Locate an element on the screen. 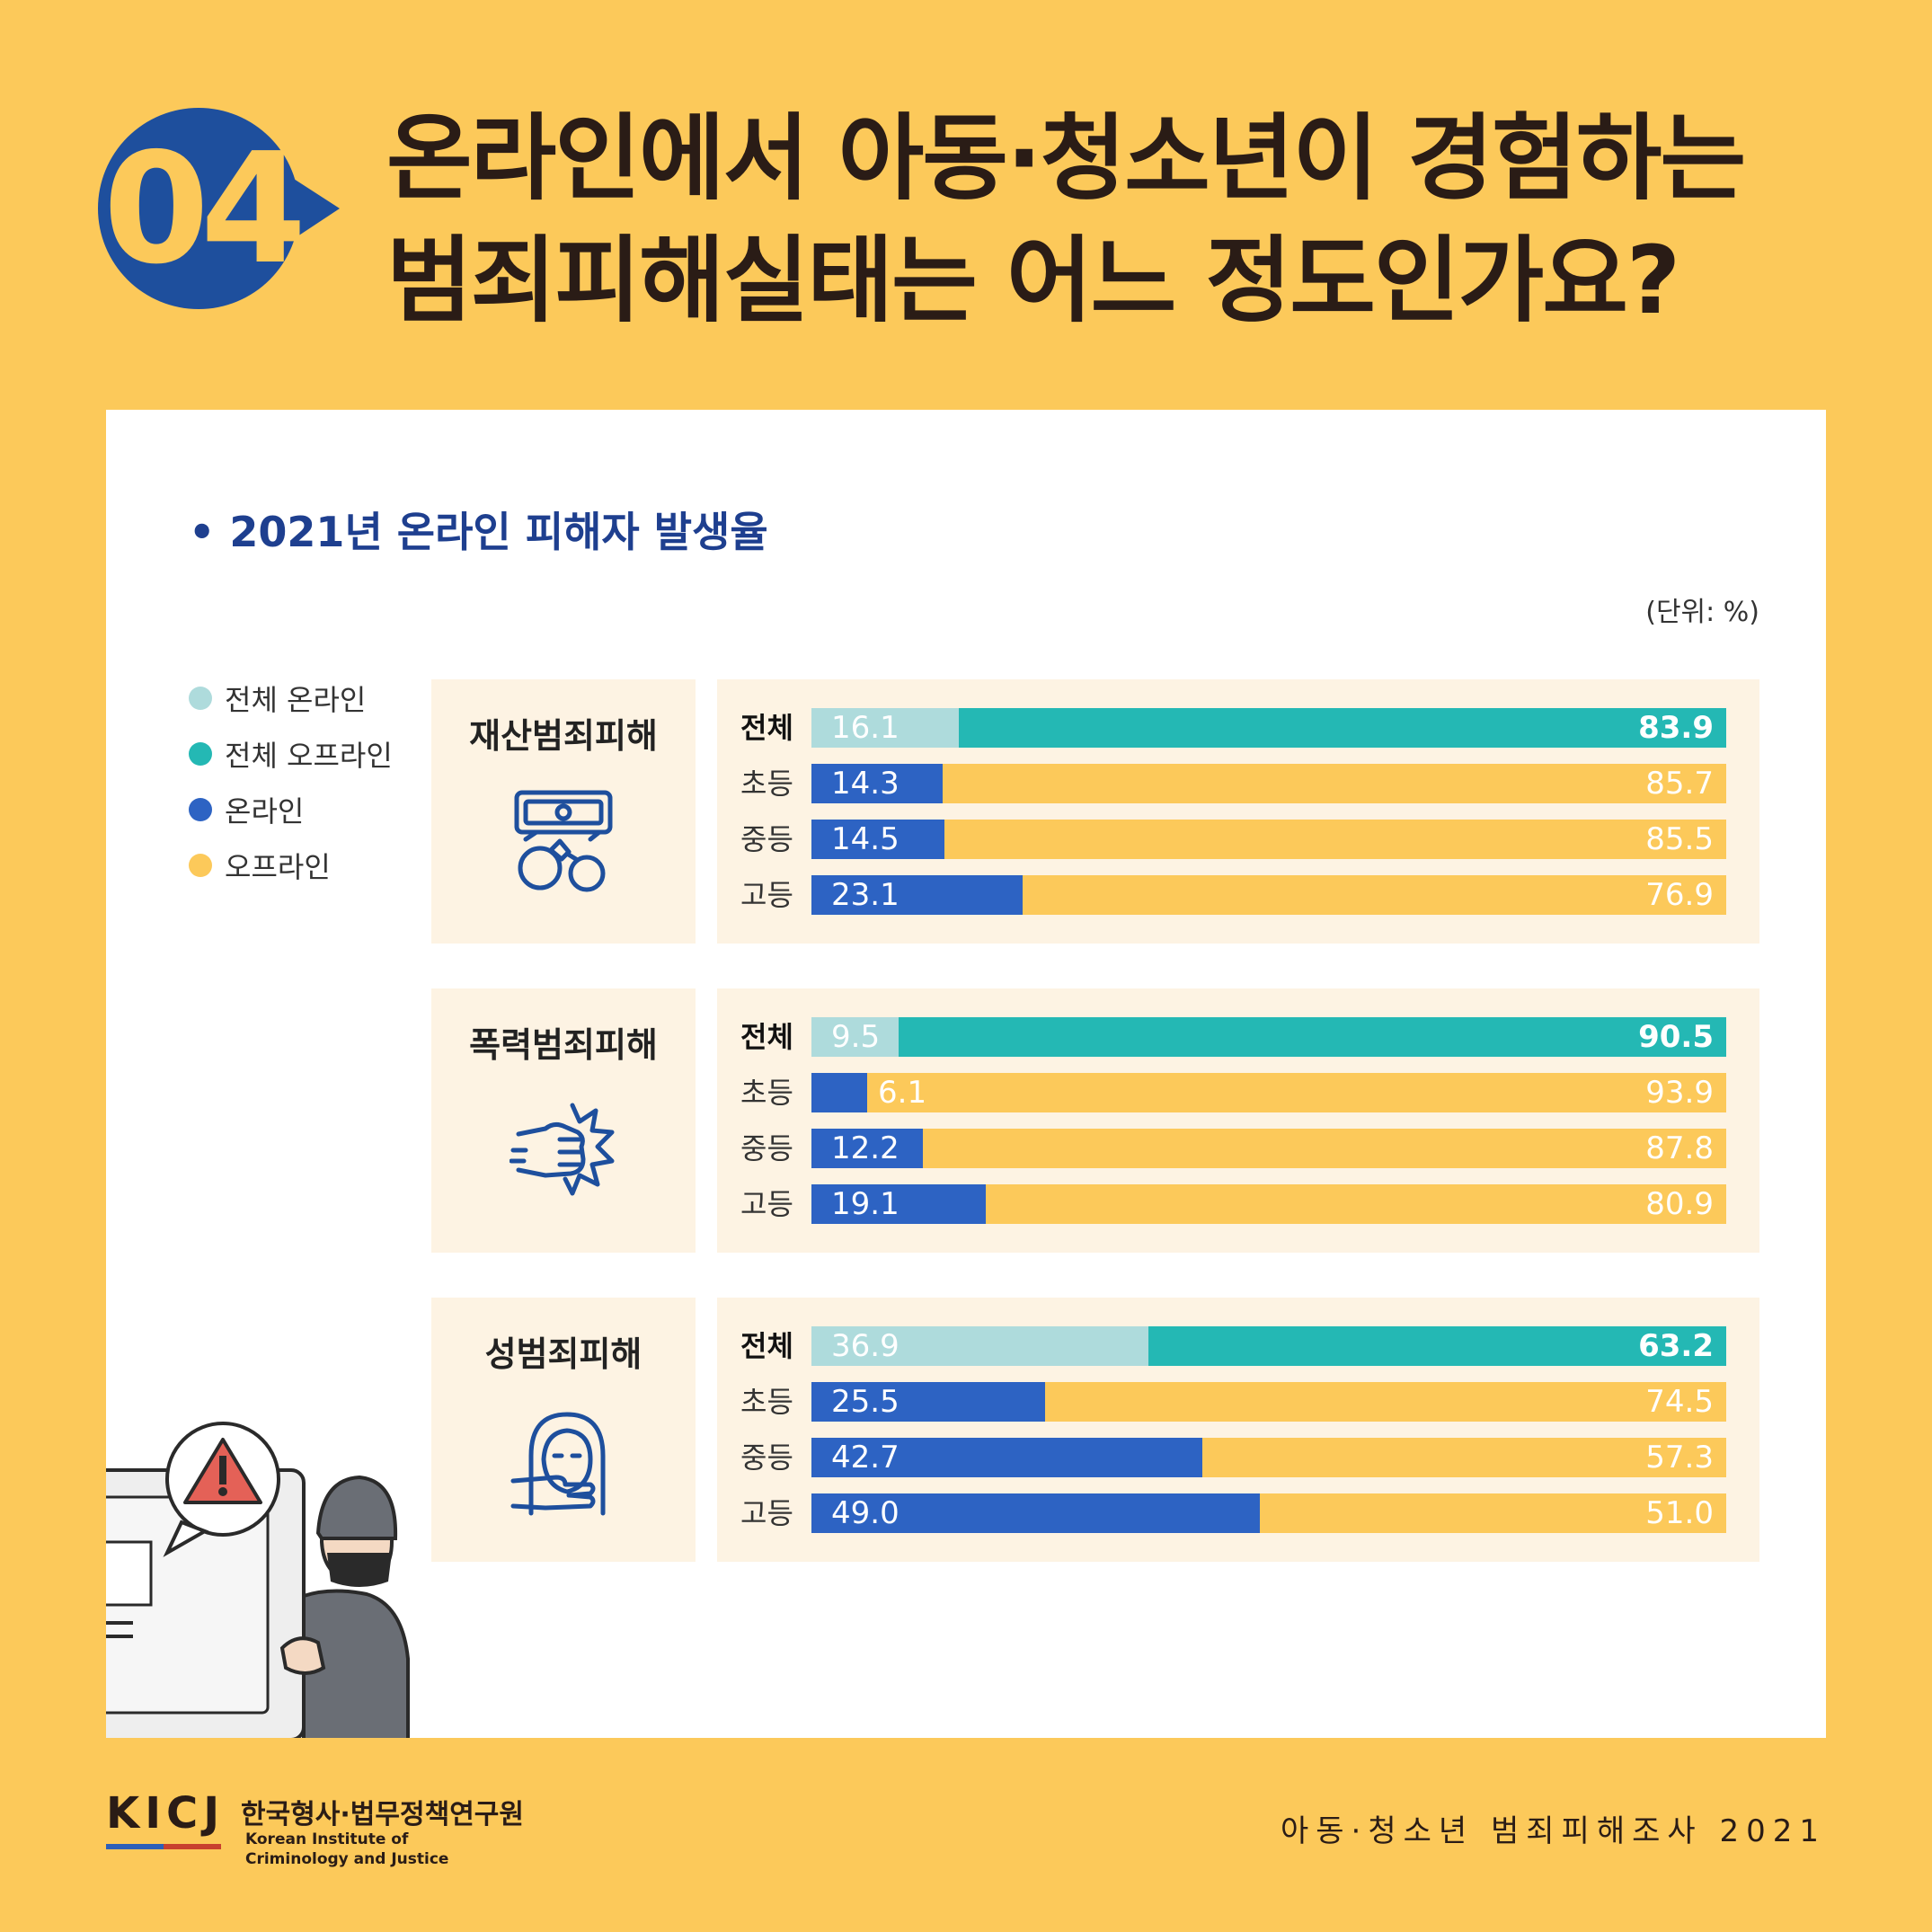 Image resolution: width=1932 pixels, height=1932 pixels. bar-online: 23.1 is located at coordinates (917, 895).